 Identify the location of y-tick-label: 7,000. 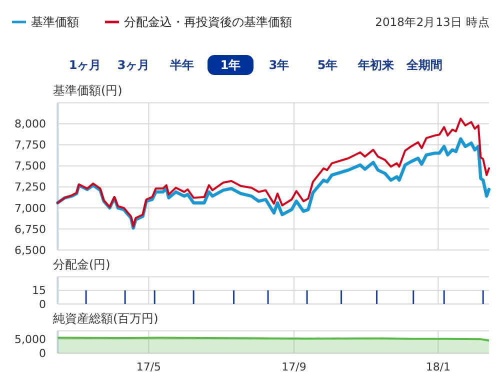
(30, 208).